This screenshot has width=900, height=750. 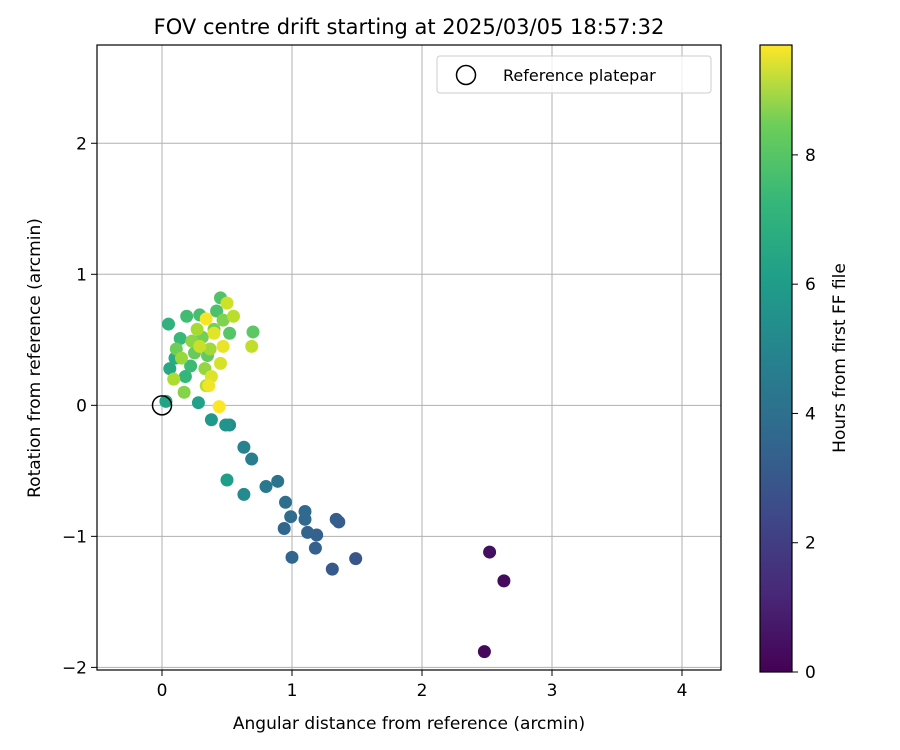 What do you see at coordinates (292, 691) in the screenshot?
I see `x-tick-label: 1` at bounding box center [292, 691].